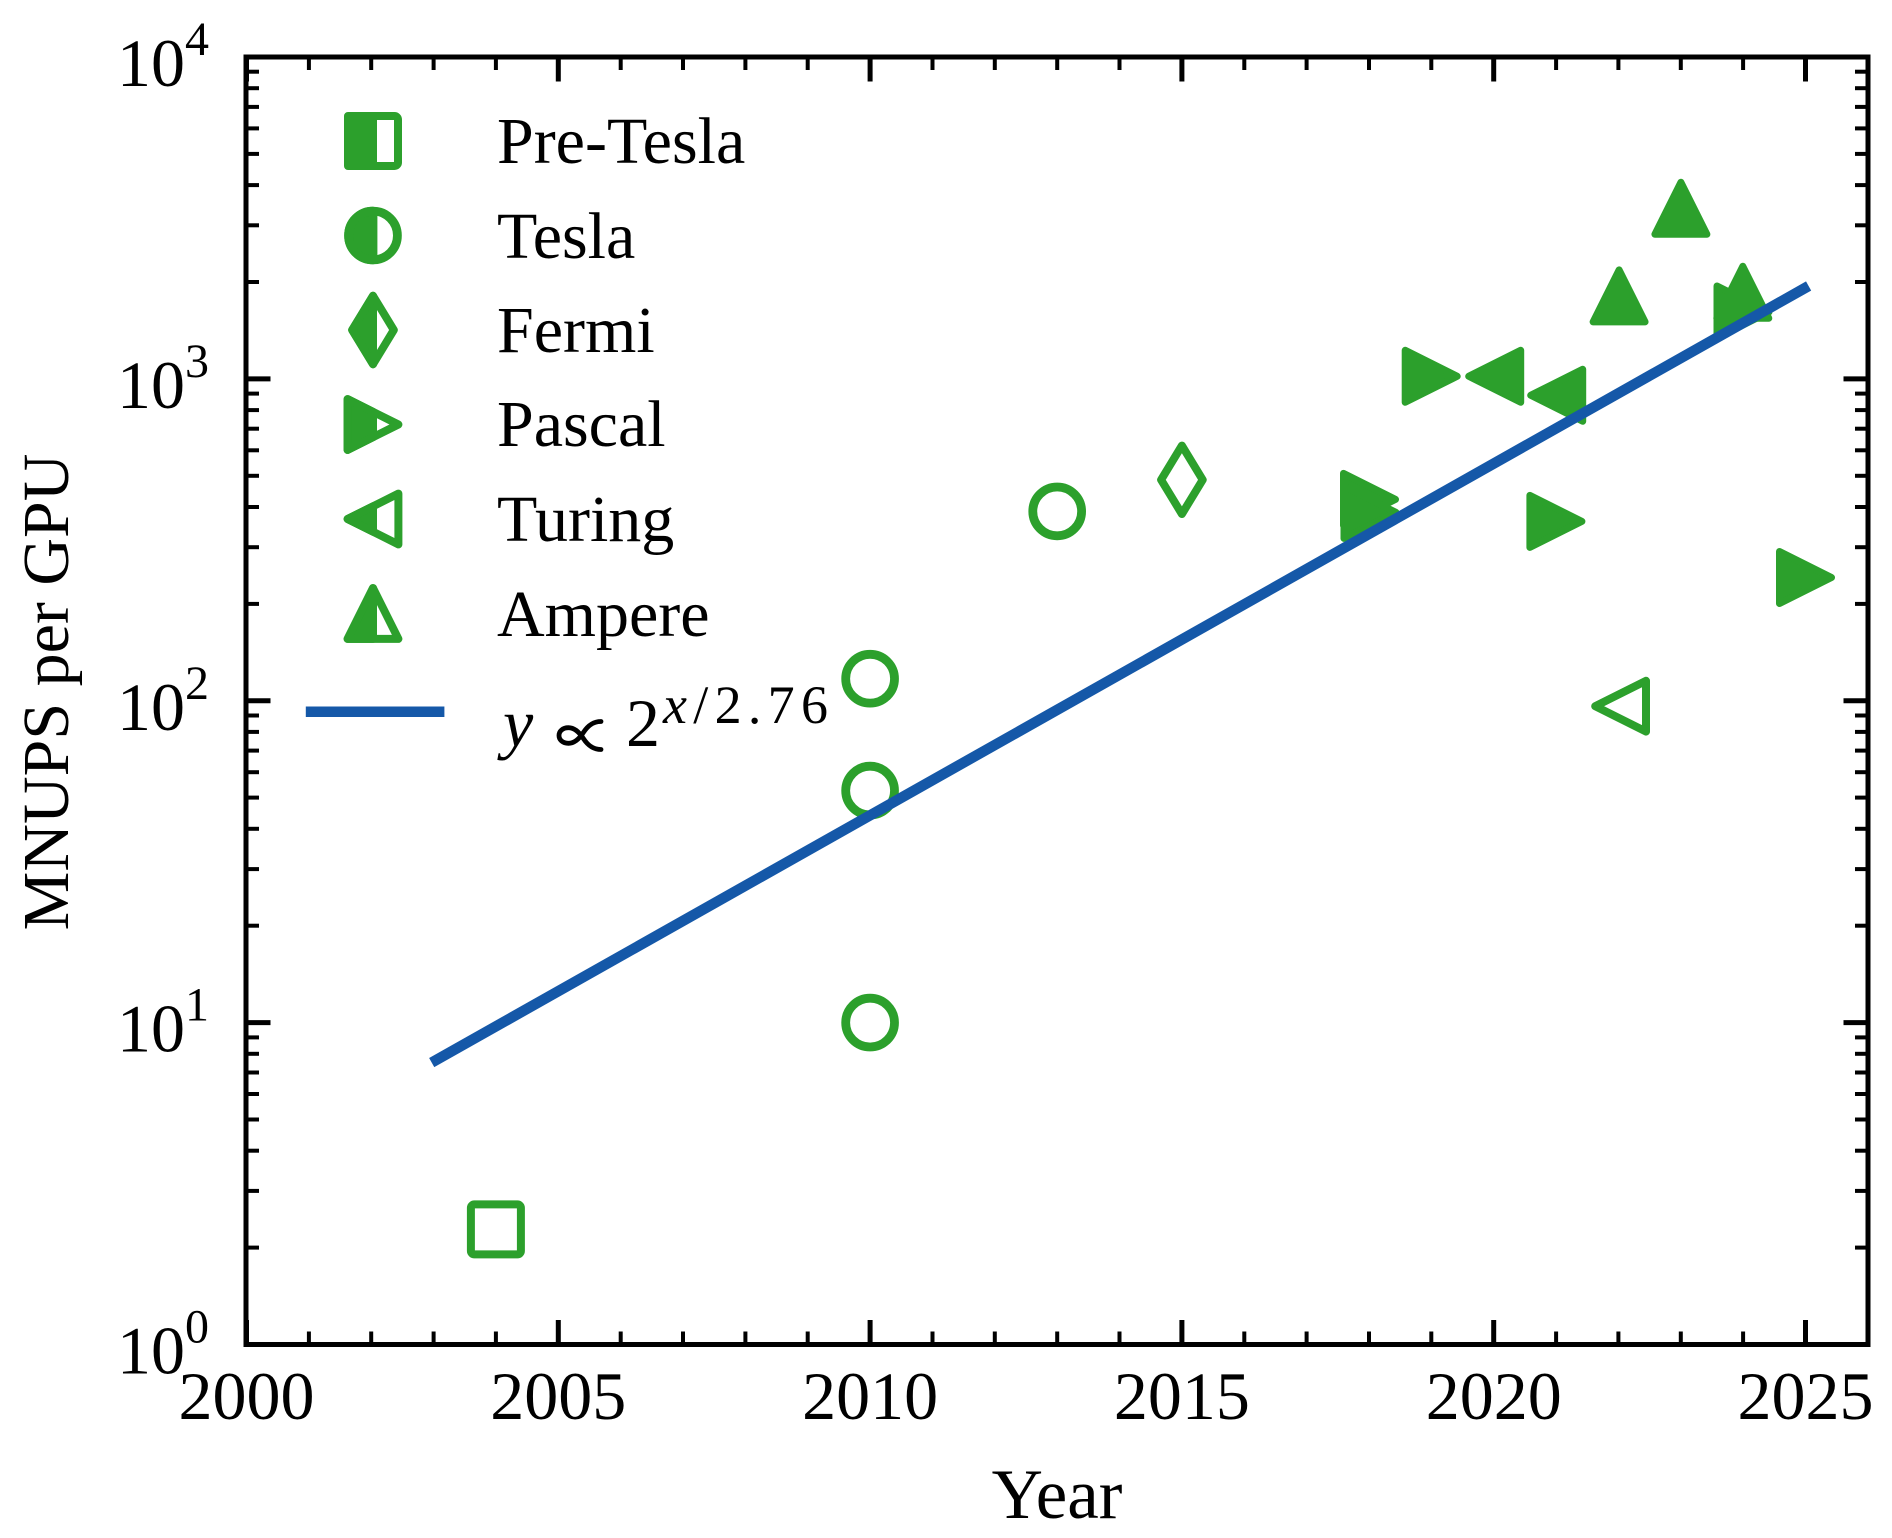 The image size is (1892, 1538). Describe the element at coordinates (46, 692) in the screenshot. I see `svg-text: MNUPS per GPU` at that location.